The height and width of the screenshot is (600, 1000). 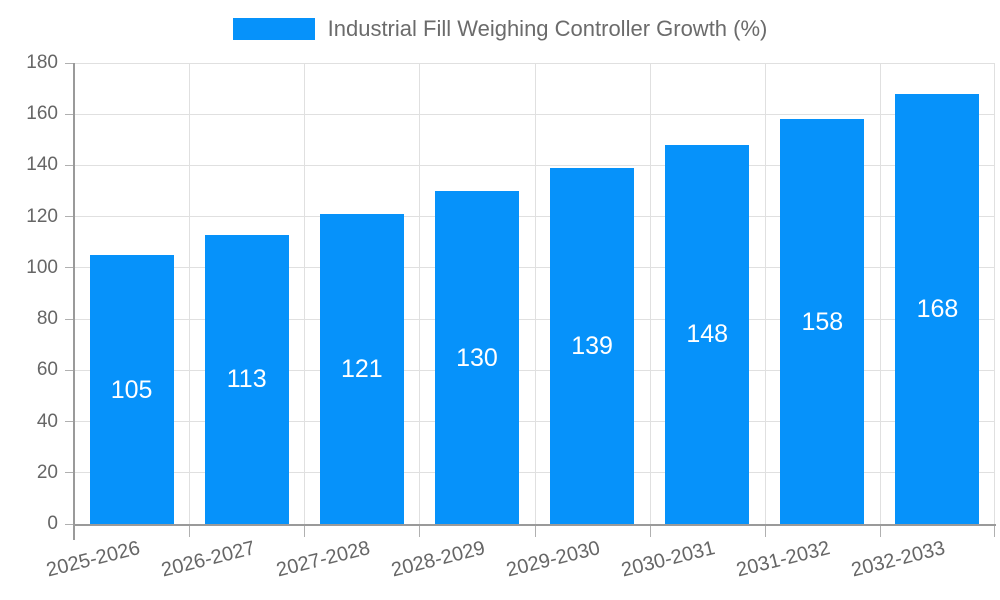 I want to click on x-tick-label: 2029-2030, so click(x=553, y=559).